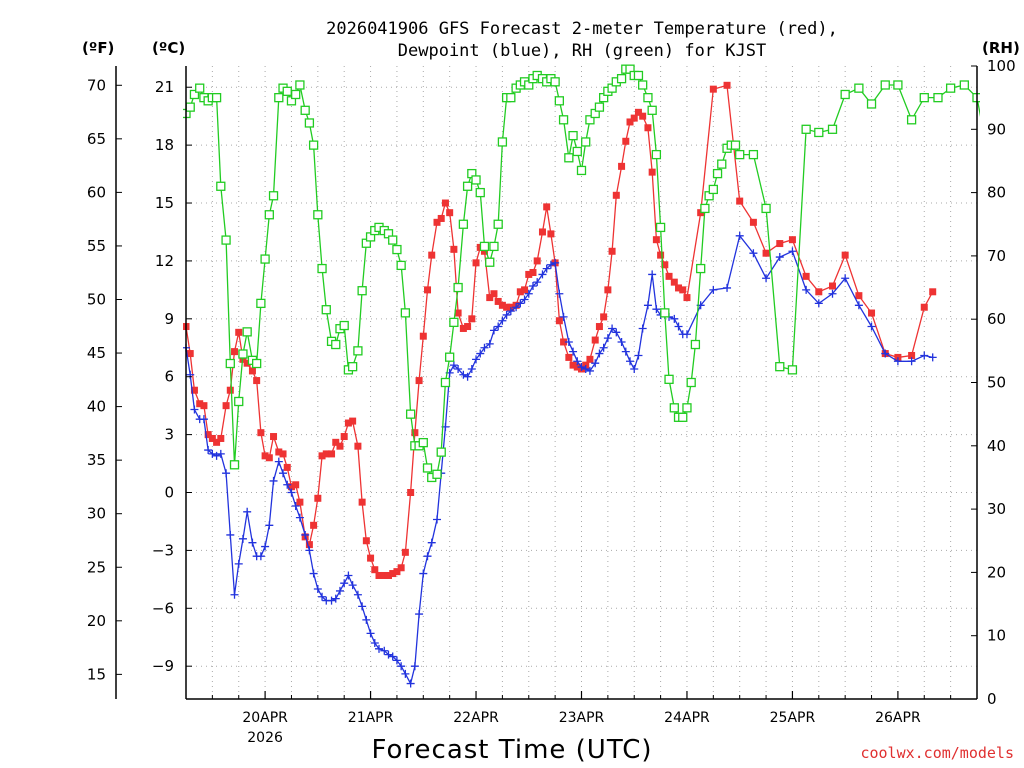 This screenshot has width=1024, height=768. What do you see at coordinates (163, 608) in the screenshot?
I see `celsius-tick-label: −6` at bounding box center [163, 608].